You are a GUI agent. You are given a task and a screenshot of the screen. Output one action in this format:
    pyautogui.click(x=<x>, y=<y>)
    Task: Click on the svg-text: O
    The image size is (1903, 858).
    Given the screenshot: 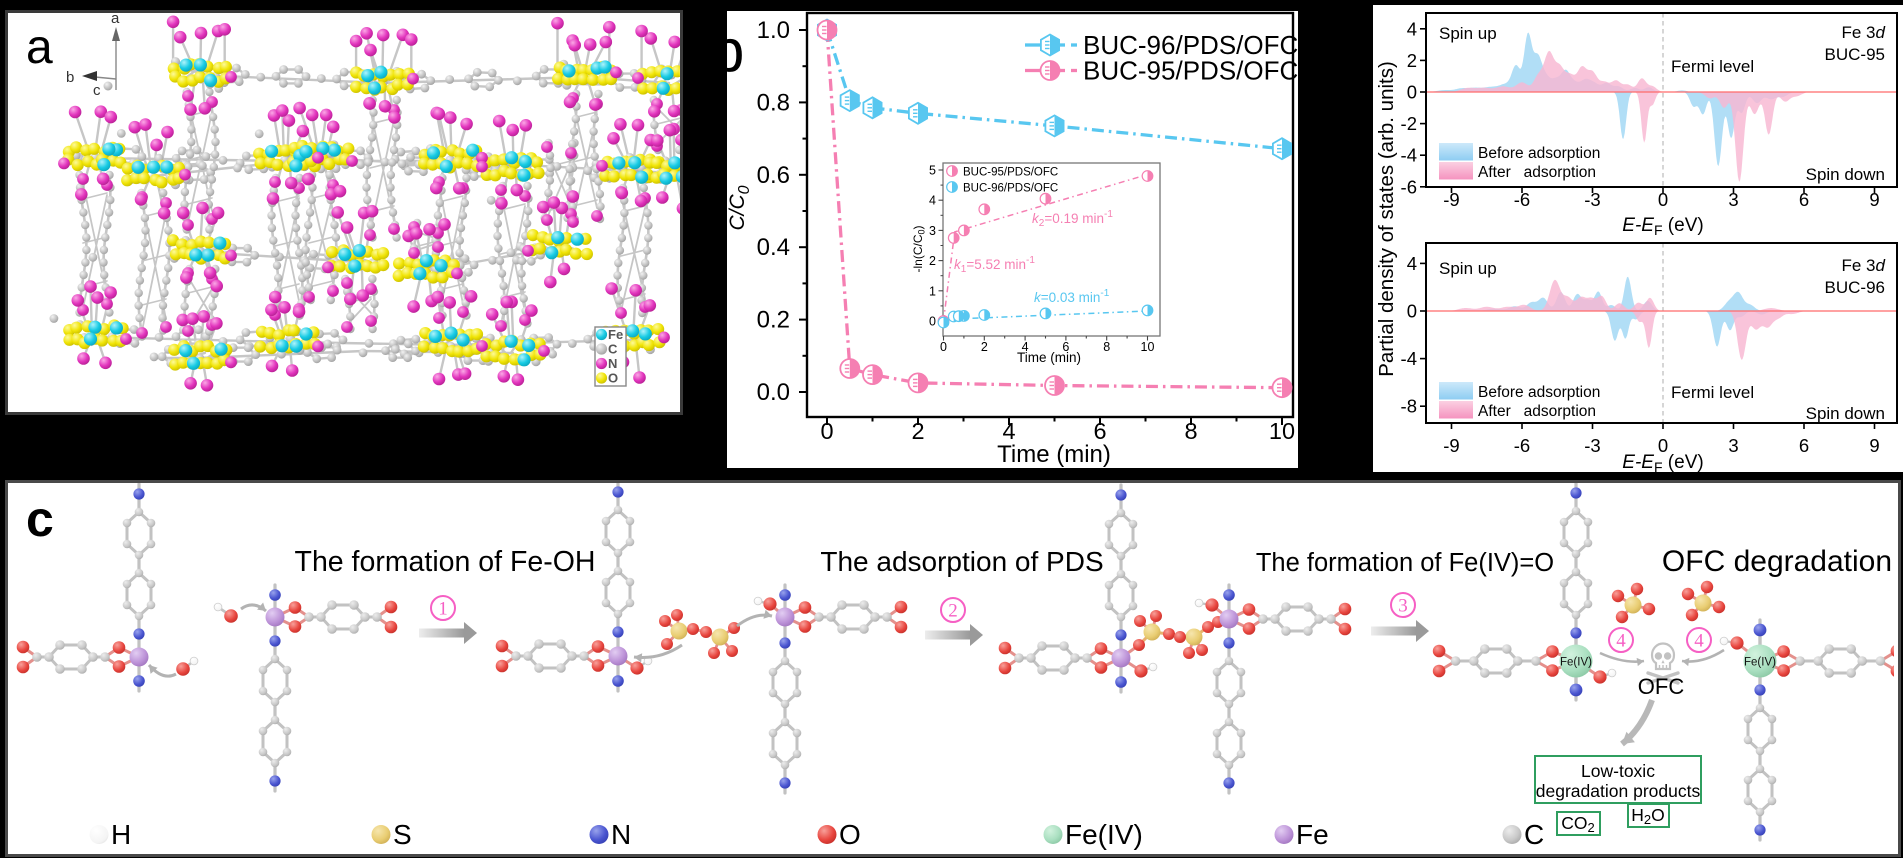 What is the action you would take?
    pyautogui.click(x=613, y=378)
    